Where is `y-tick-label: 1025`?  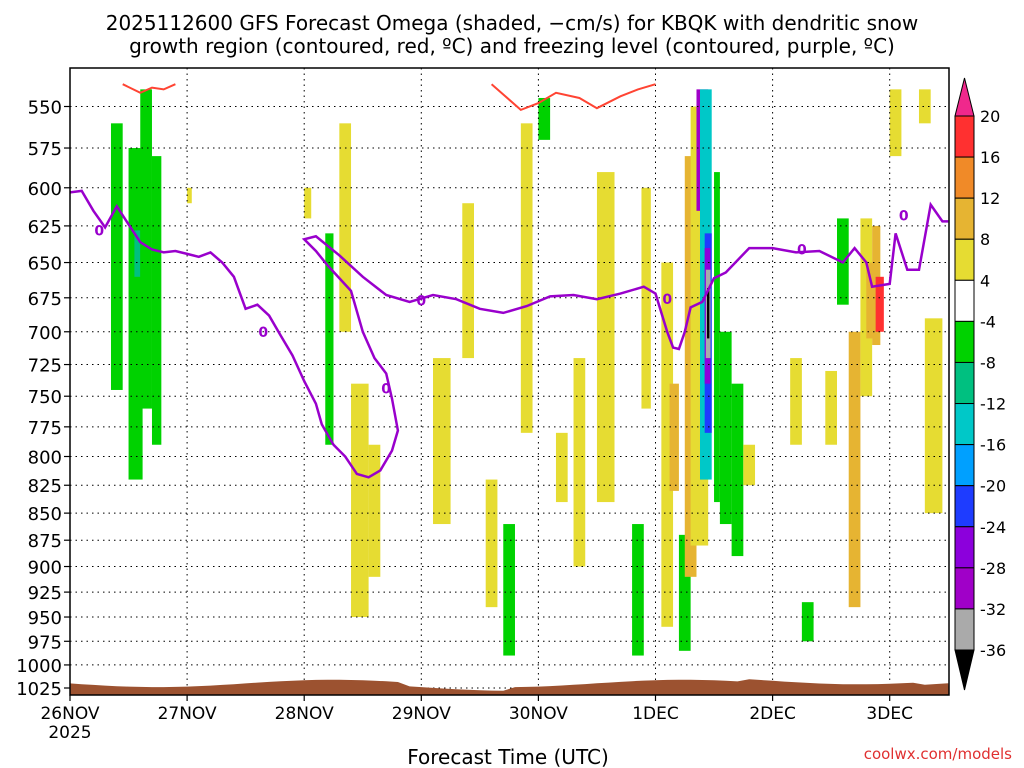
y-tick-label: 1025 is located at coordinates (39, 689).